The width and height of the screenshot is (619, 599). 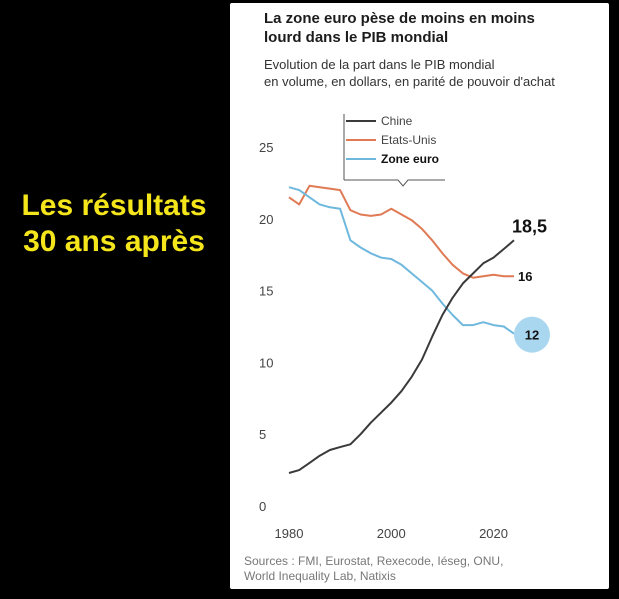 I want to click on series-line-chine, so click(x=401, y=356).